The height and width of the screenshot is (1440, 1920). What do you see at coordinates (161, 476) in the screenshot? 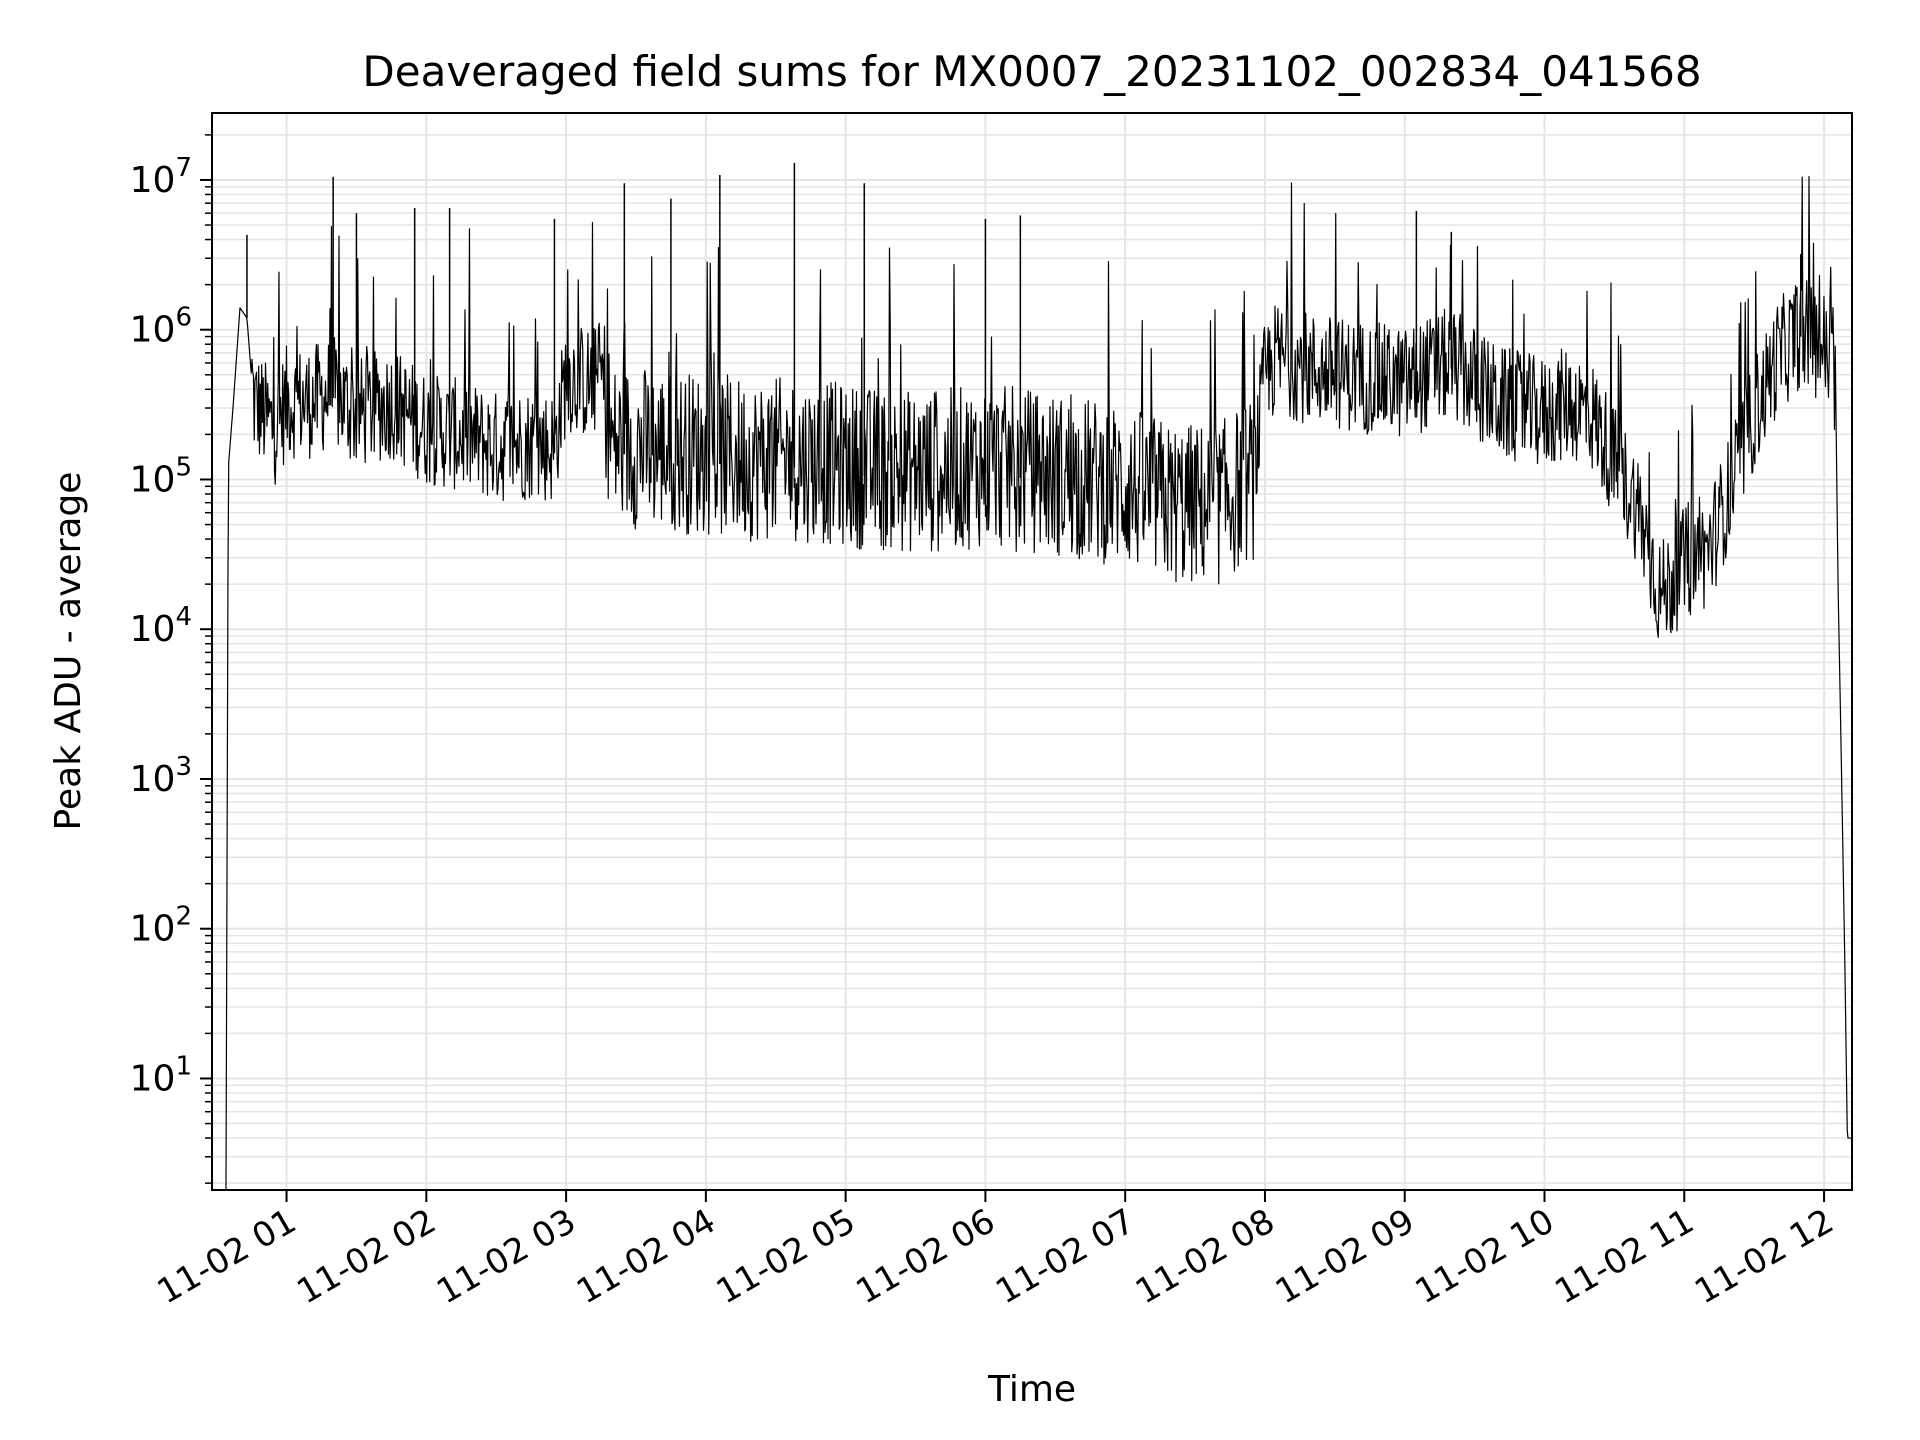
I see `y-tick-label: 10⁵` at bounding box center [161, 476].